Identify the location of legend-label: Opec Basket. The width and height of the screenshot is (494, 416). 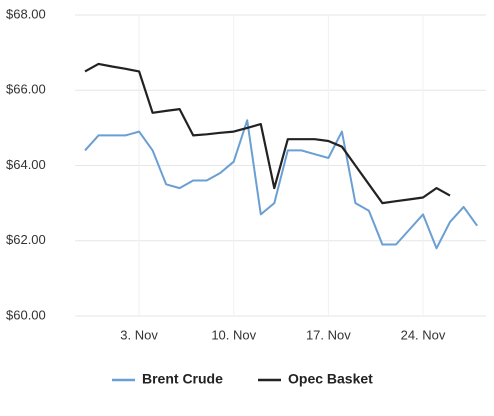
(330, 379).